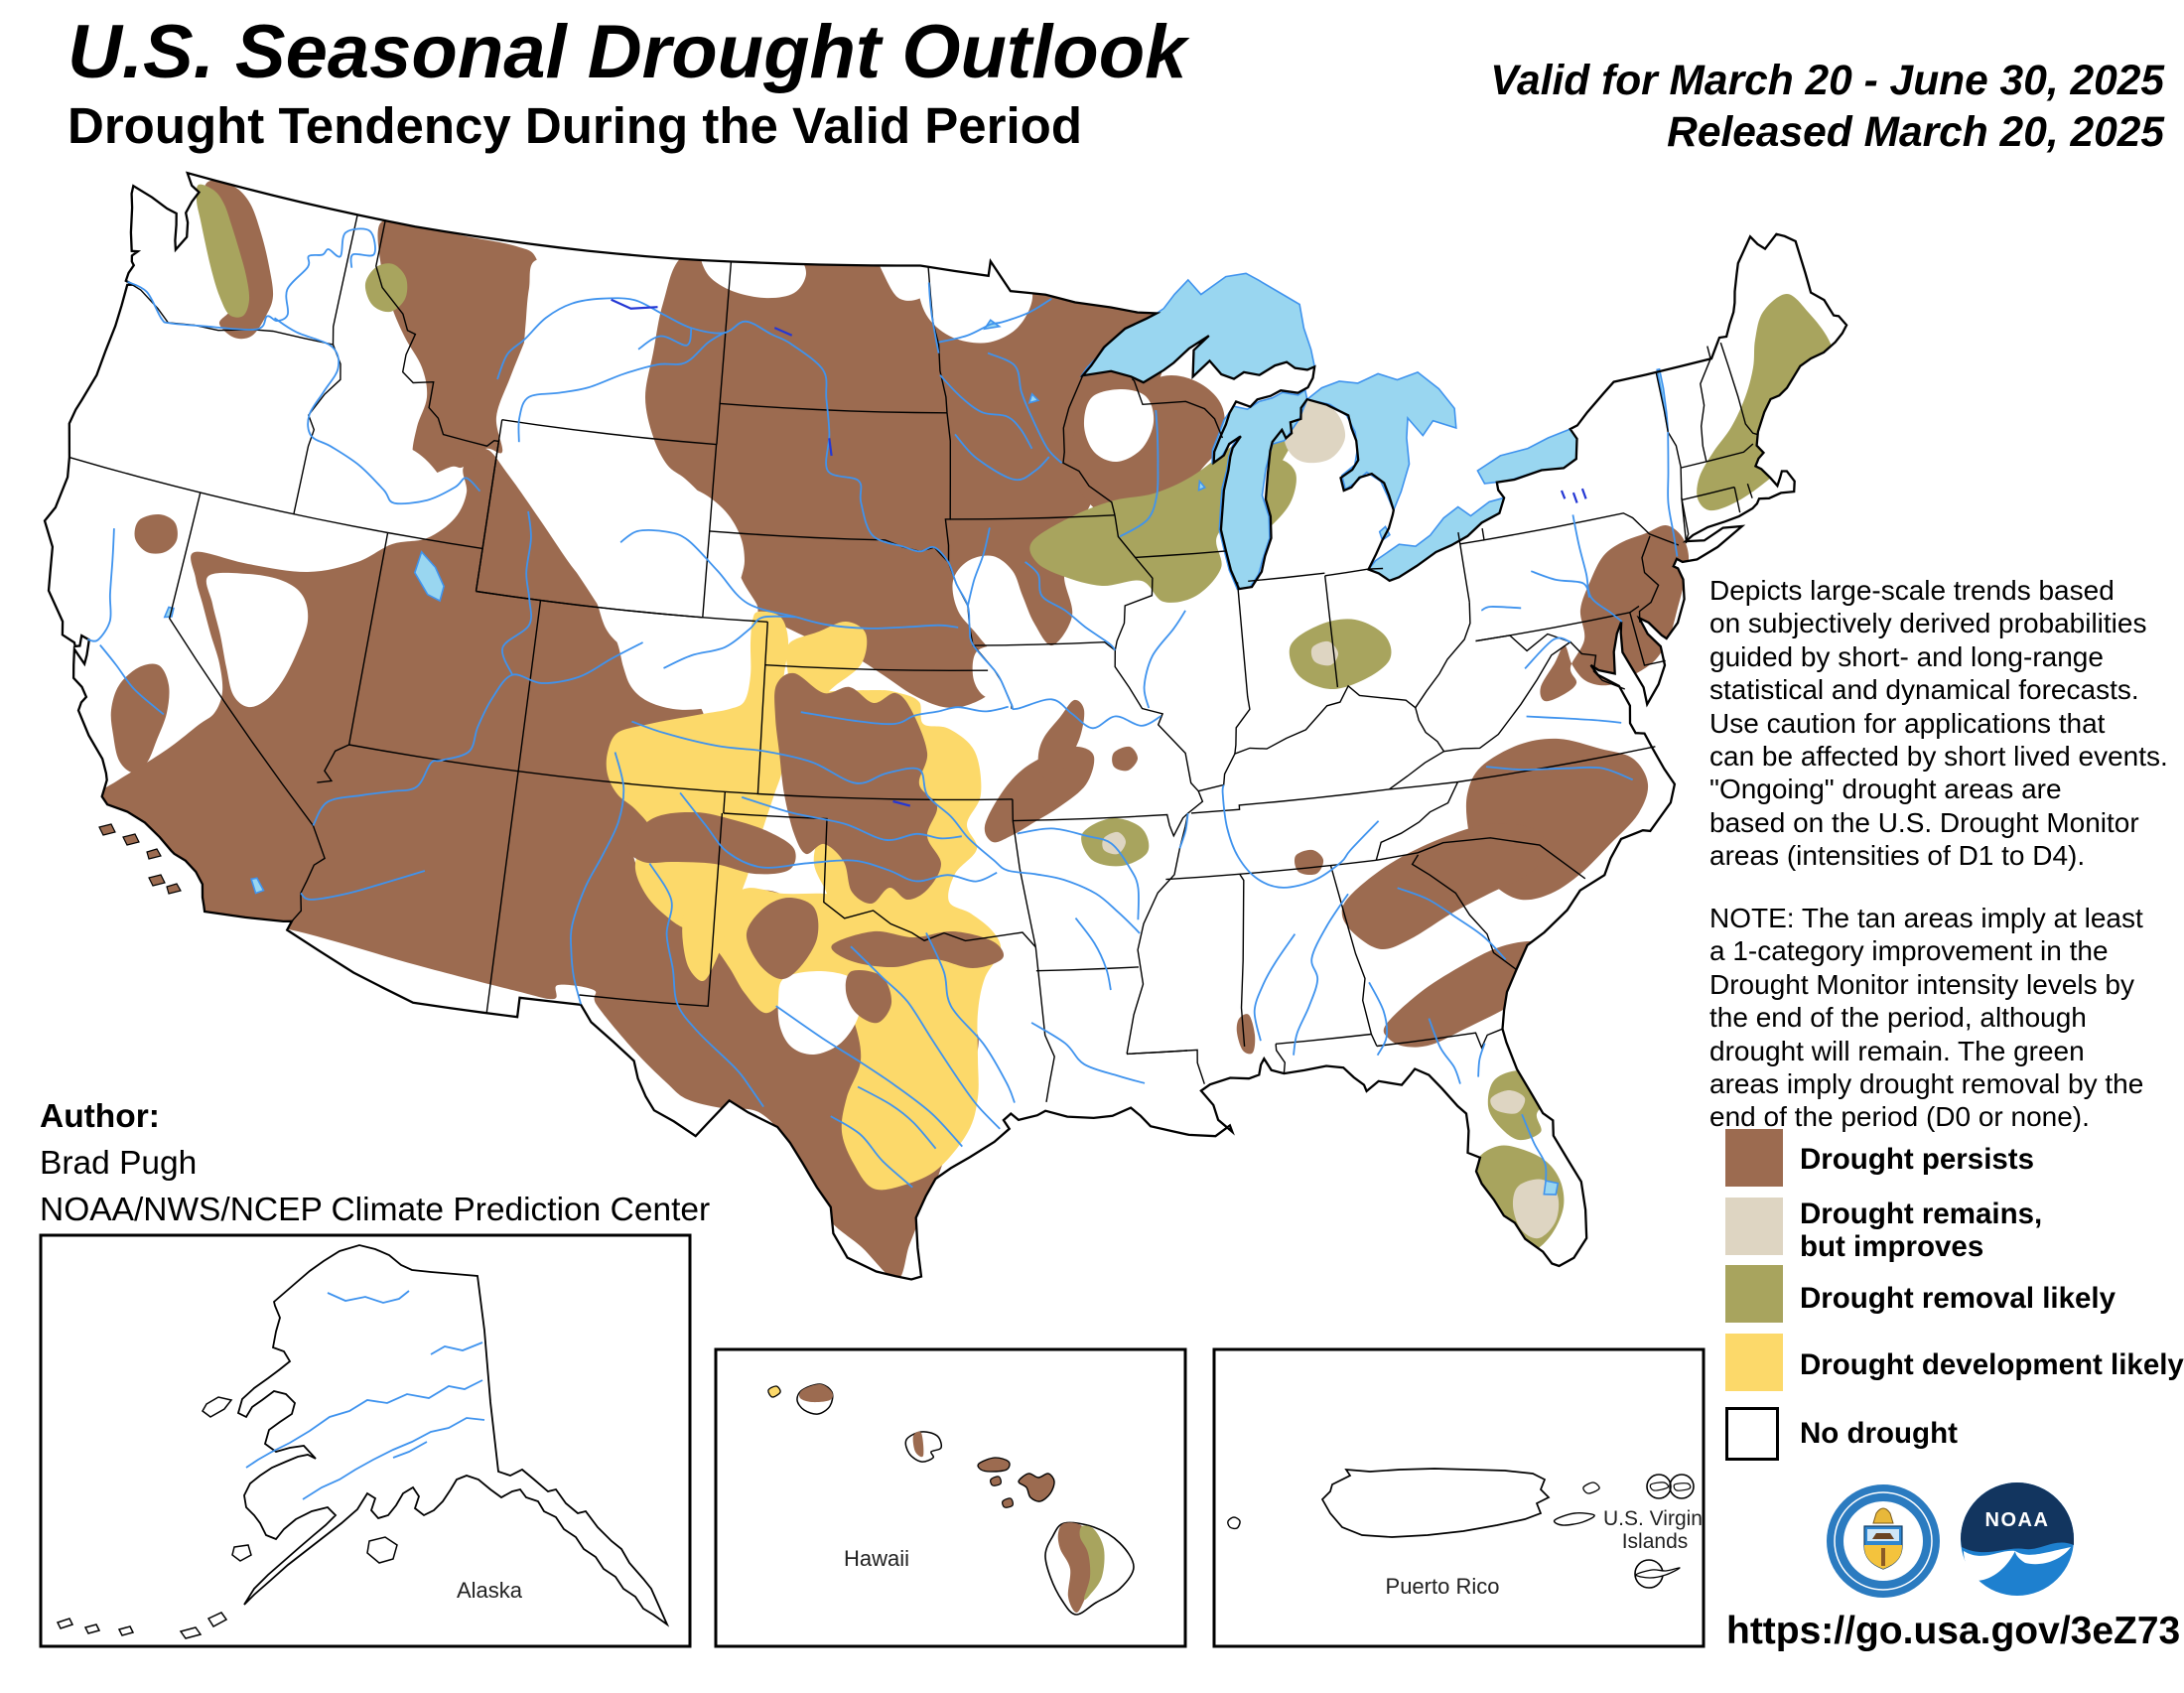  I want to click on svg-text: Alaska, so click(490, 1590).